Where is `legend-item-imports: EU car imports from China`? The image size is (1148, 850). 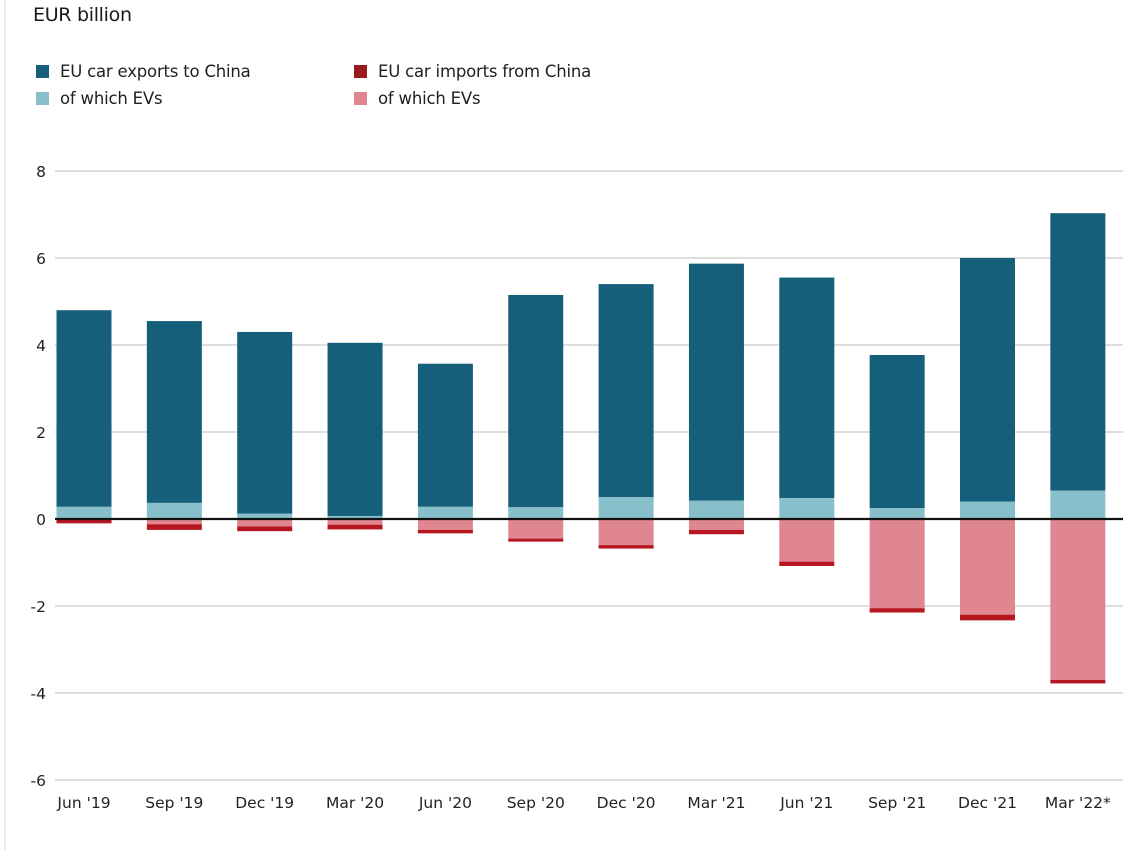
legend-item-imports: EU car imports from China is located at coordinates (472, 71).